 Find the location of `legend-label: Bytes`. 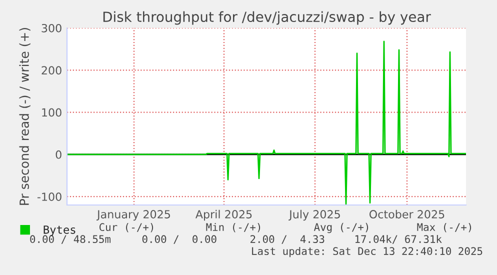

legend-label: Bytes is located at coordinates (60, 231).